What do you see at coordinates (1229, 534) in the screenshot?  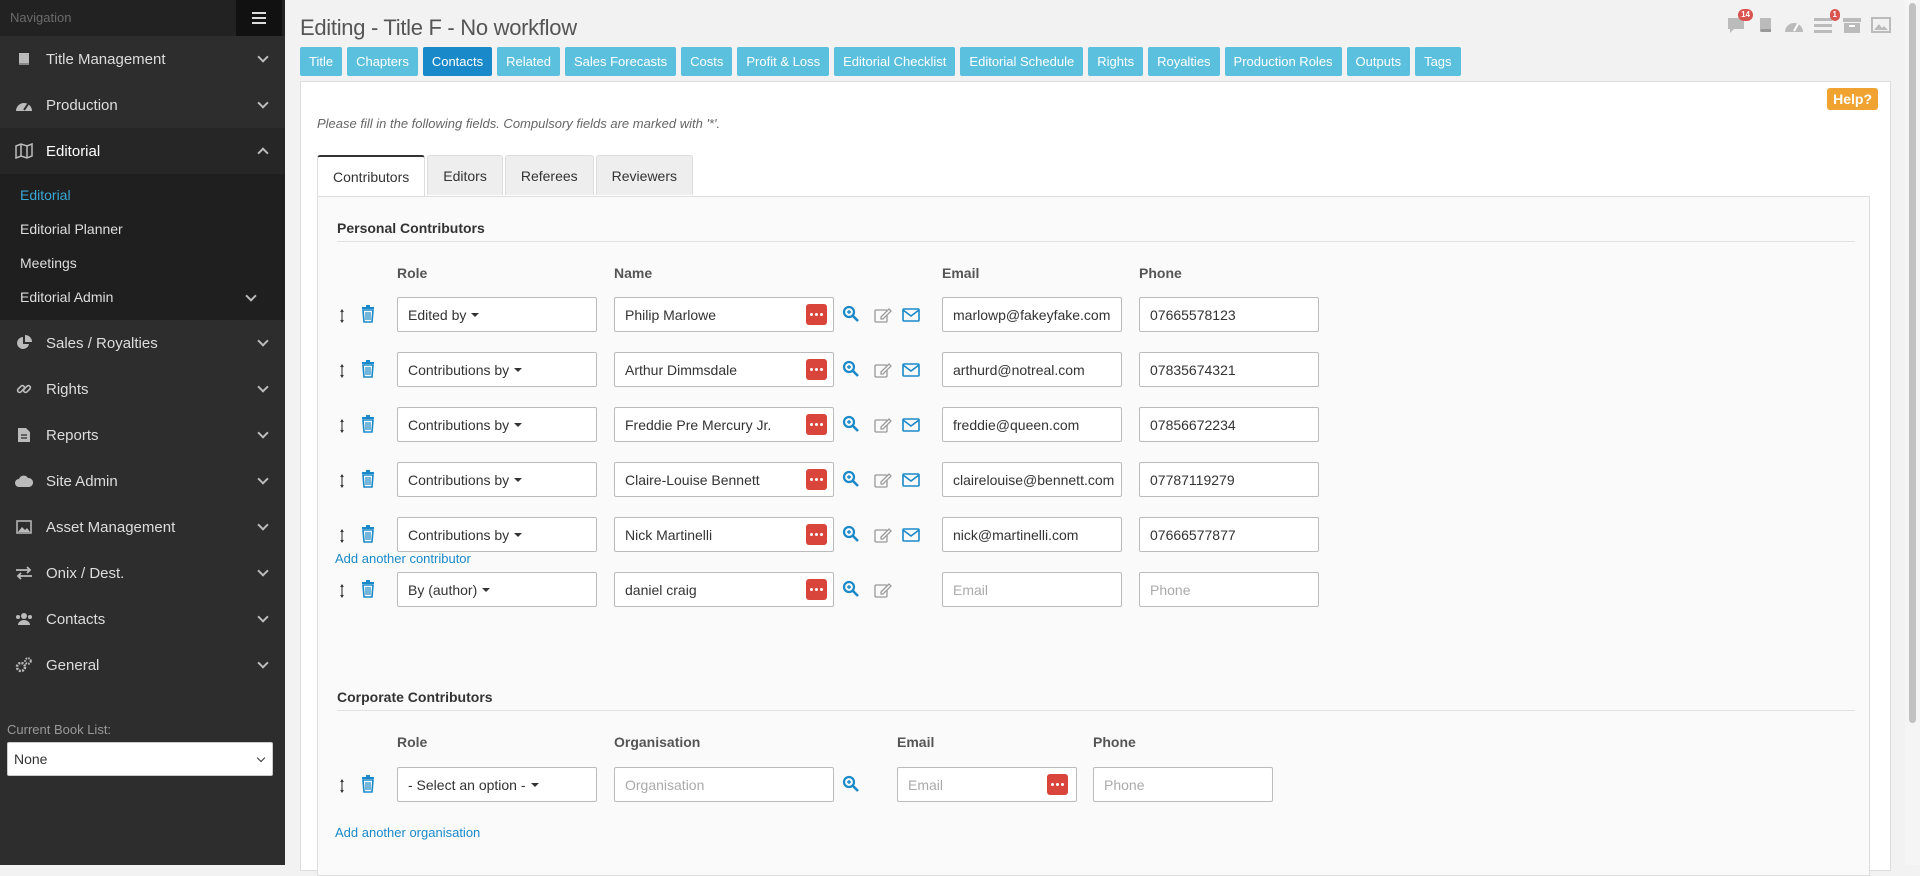 I see `phone-input: 07666577877` at bounding box center [1229, 534].